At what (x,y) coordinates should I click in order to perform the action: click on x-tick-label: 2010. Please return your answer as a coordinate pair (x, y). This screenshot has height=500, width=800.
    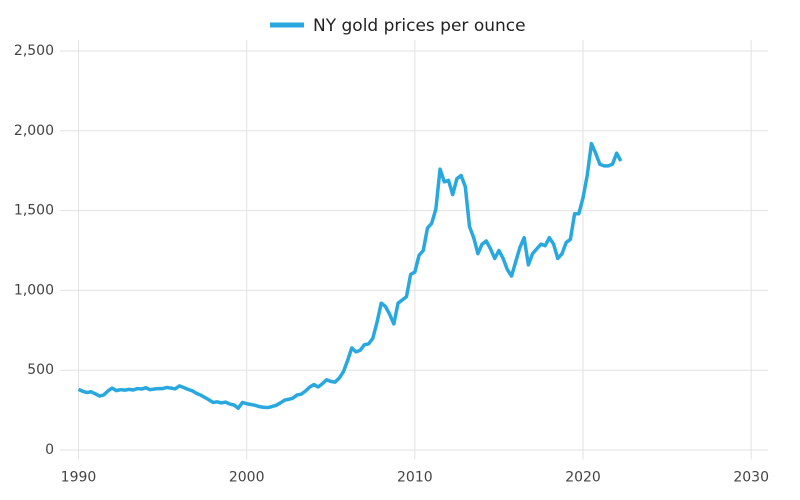
    Looking at the image, I should click on (415, 478).